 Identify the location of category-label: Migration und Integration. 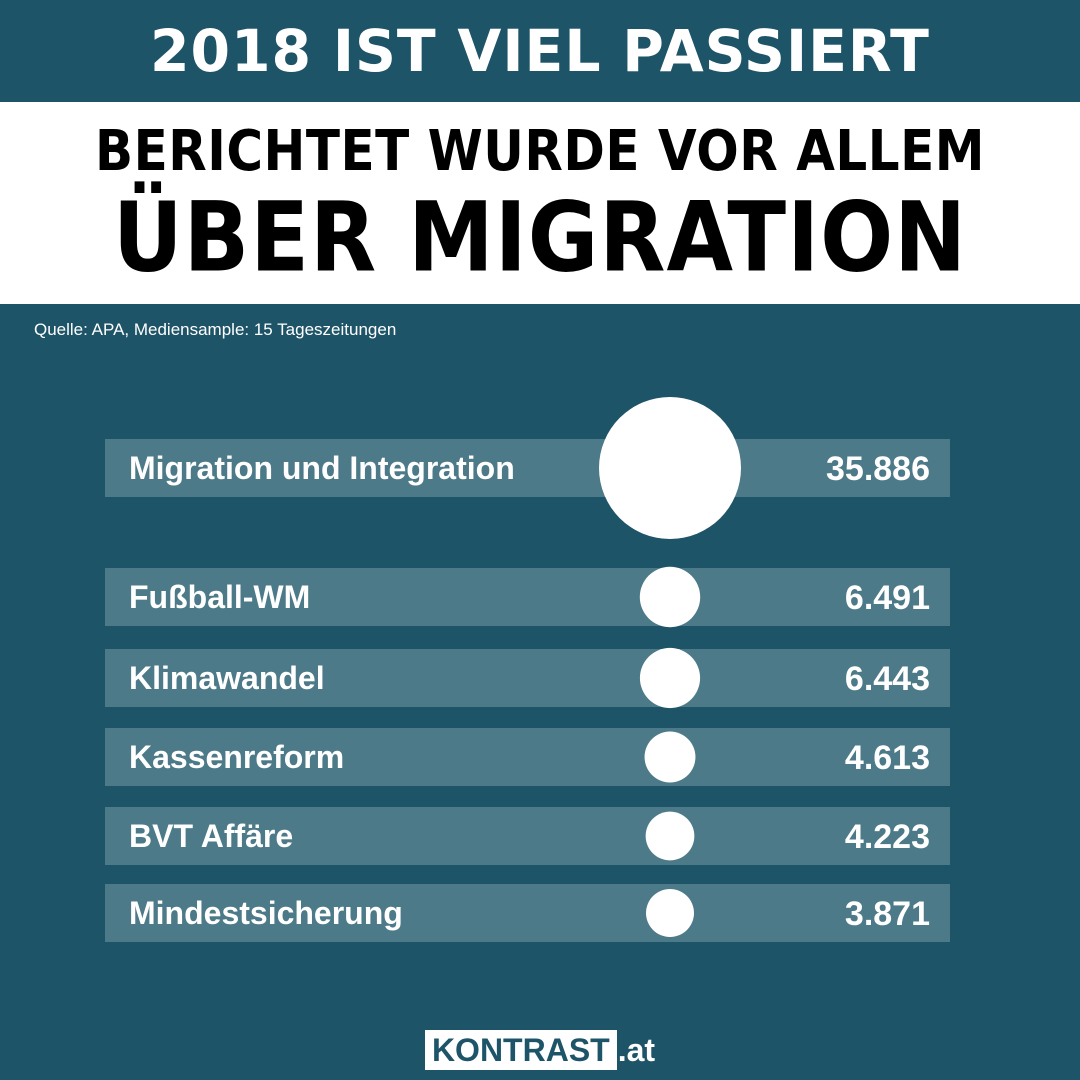
(322, 468).